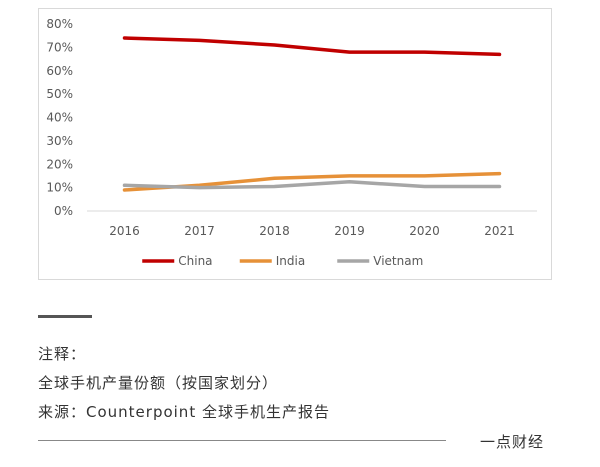  Describe the element at coordinates (398, 261) in the screenshot. I see `legend-label-vietnam: Vietnam` at that location.